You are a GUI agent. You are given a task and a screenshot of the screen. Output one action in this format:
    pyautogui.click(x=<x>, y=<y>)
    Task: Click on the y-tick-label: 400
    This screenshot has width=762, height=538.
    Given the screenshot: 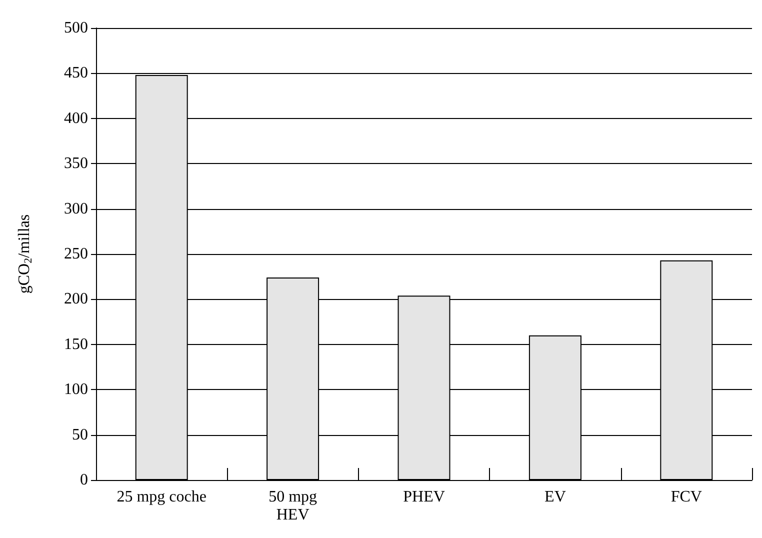 What is the action you would take?
    pyautogui.click(x=76, y=118)
    